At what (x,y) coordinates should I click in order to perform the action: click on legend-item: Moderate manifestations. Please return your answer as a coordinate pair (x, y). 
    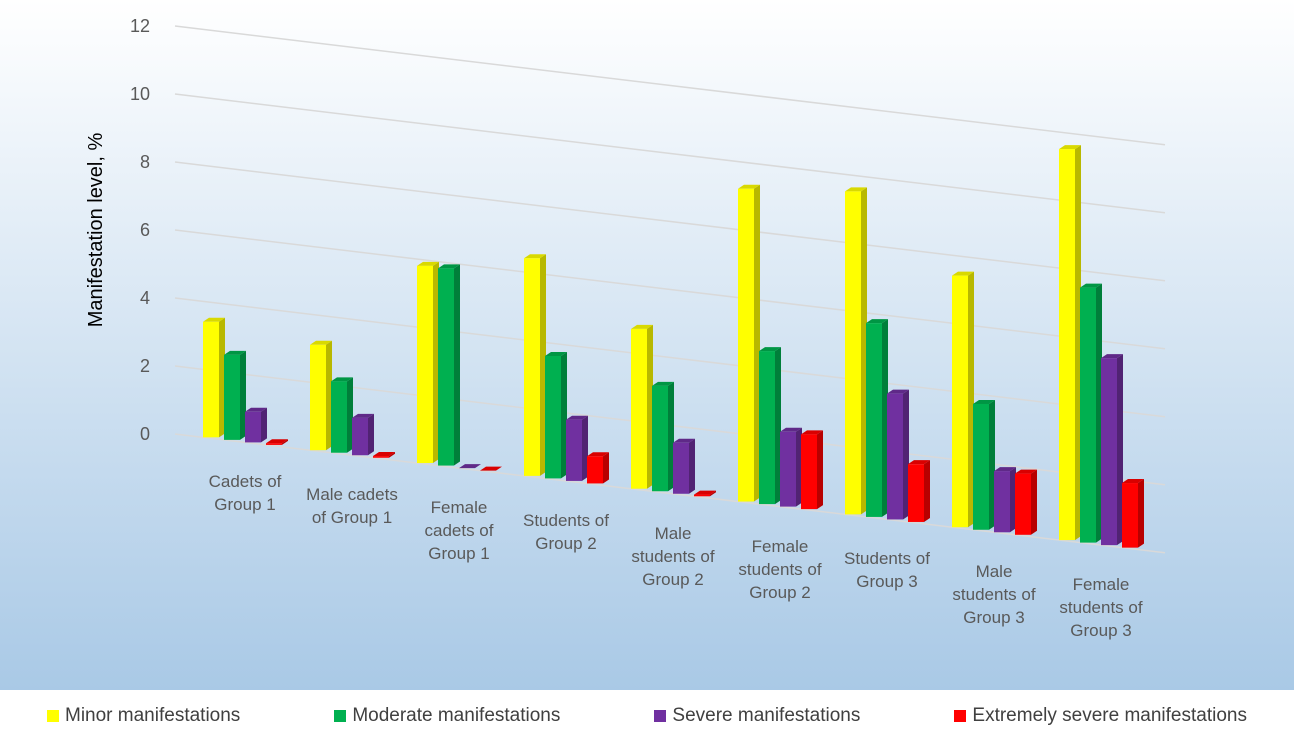
    Looking at the image, I should click on (447, 716).